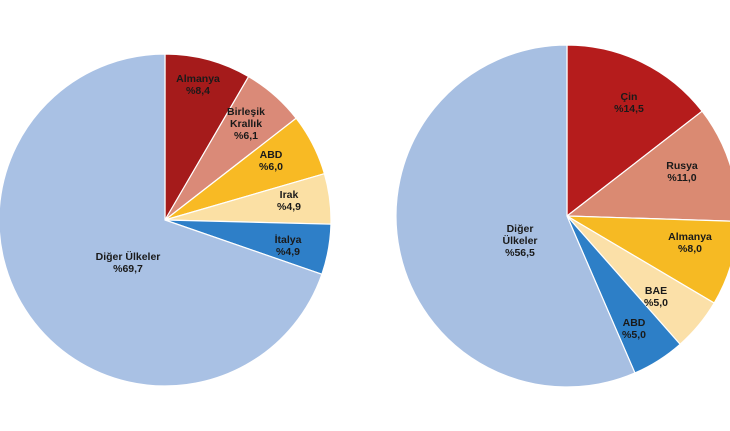  What do you see at coordinates (682, 166) in the screenshot?
I see `right-slice-label-line: Rusya` at bounding box center [682, 166].